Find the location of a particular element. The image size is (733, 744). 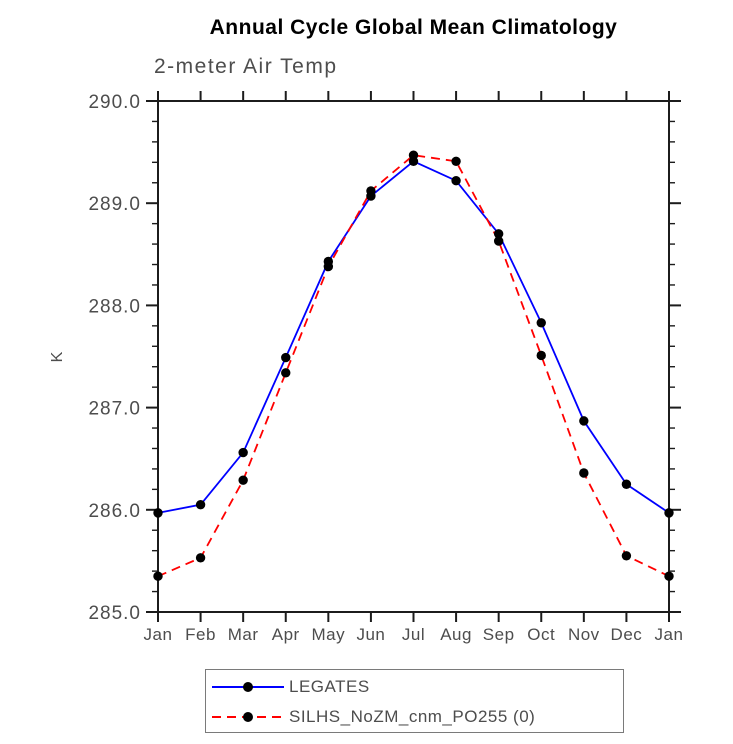

x-tick-label: Nov is located at coordinates (584, 634).